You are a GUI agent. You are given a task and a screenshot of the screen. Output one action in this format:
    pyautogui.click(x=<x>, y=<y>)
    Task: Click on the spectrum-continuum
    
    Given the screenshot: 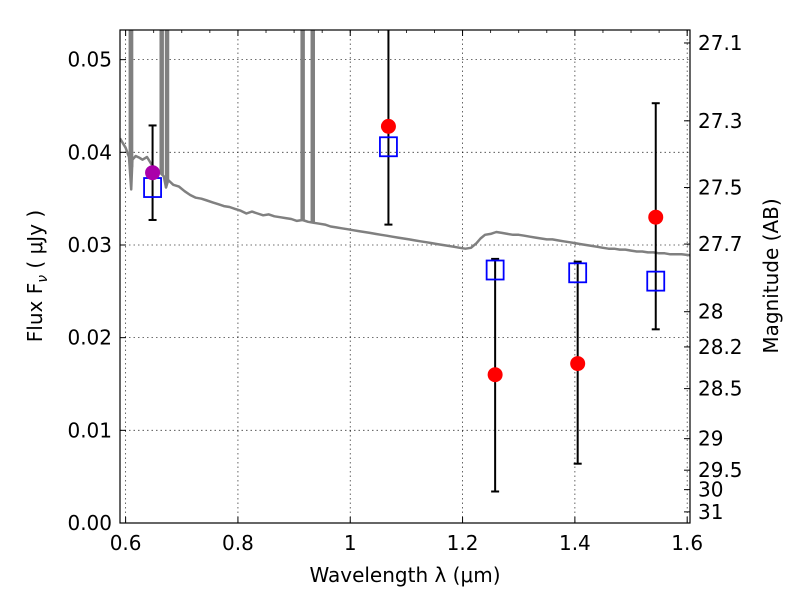 What is the action you would take?
    pyautogui.click(x=405, y=197)
    